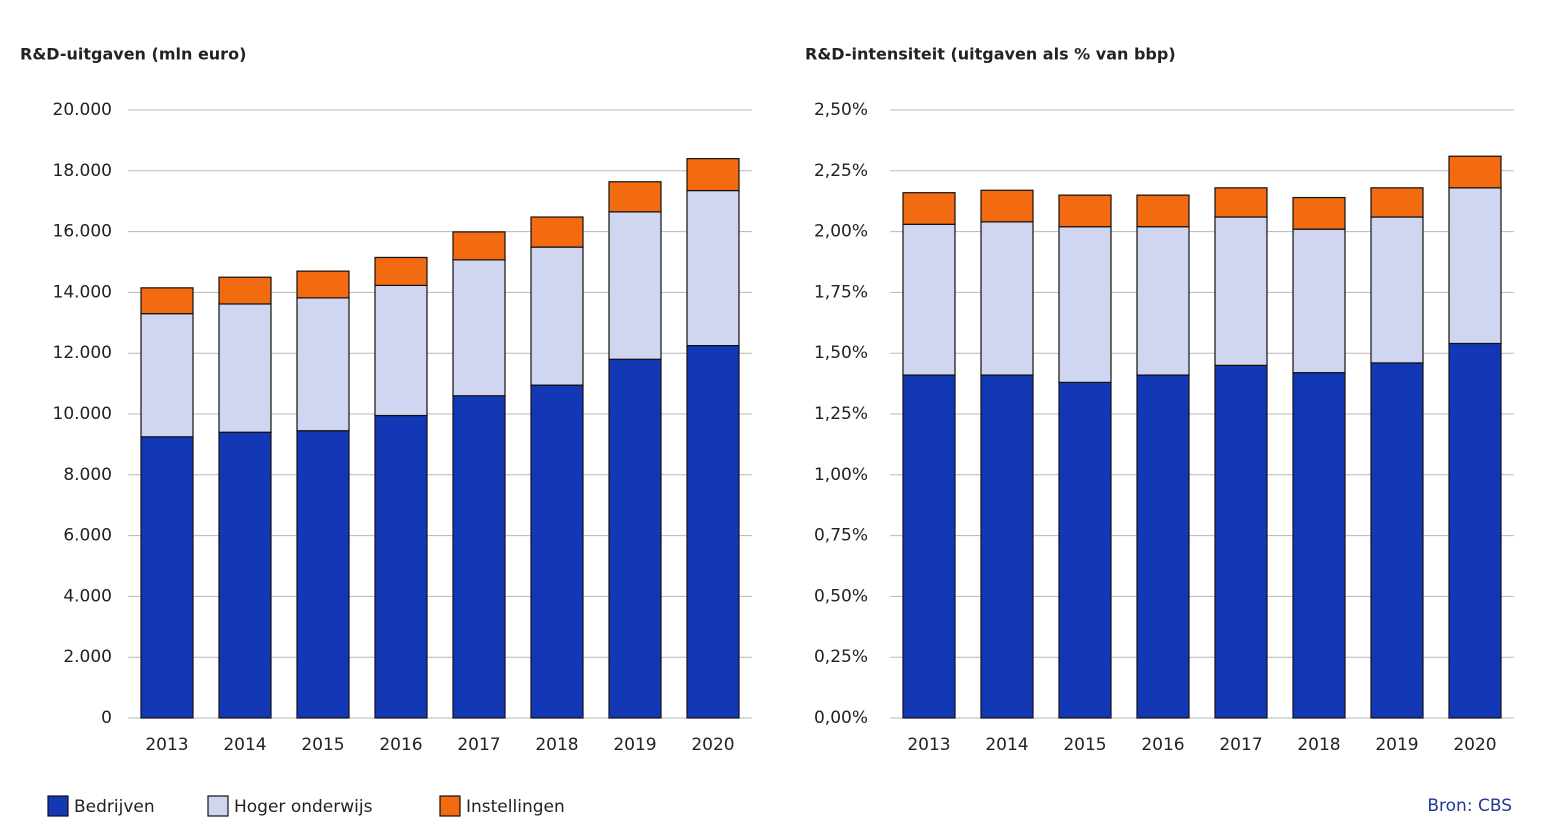 This screenshot has width=1546, height=833. Describe the element at coordinates (841, 292) in the screenshot. I see `y-tick-label: 1,75%` at that location.